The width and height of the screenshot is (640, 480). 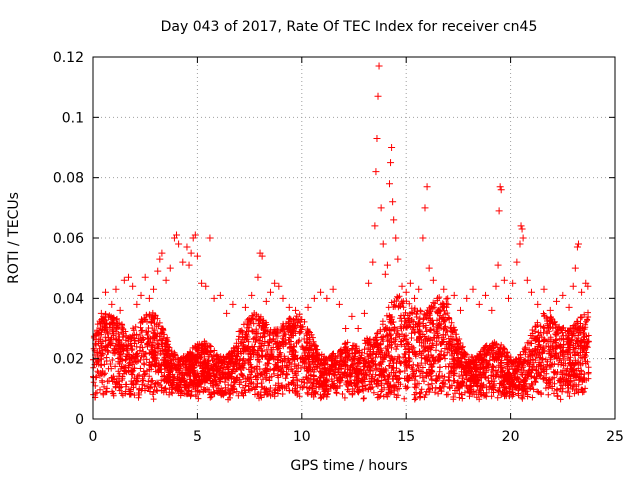 I want to click on y-tick-label: 0.12, so click(x=68, y=58).